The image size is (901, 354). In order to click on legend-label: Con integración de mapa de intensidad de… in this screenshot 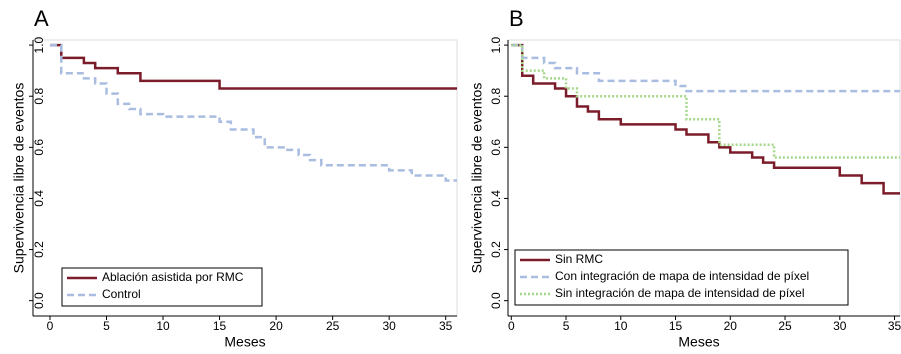, I will do `click(682, 276)`.